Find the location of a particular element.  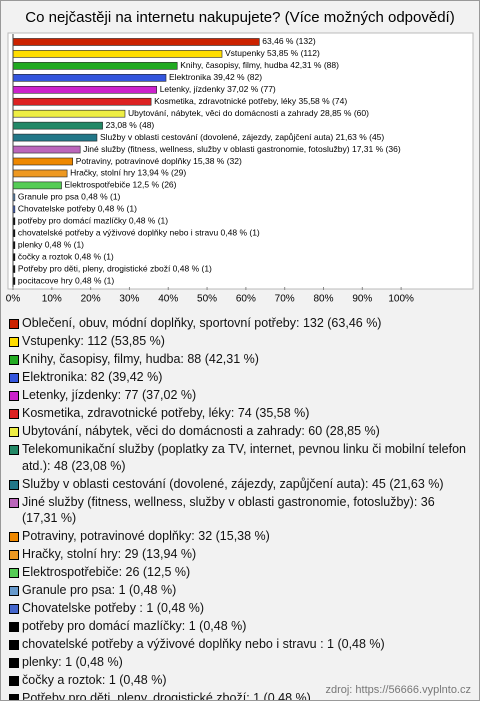

x-tick-label: 70% is located at coordinates (285, 299).